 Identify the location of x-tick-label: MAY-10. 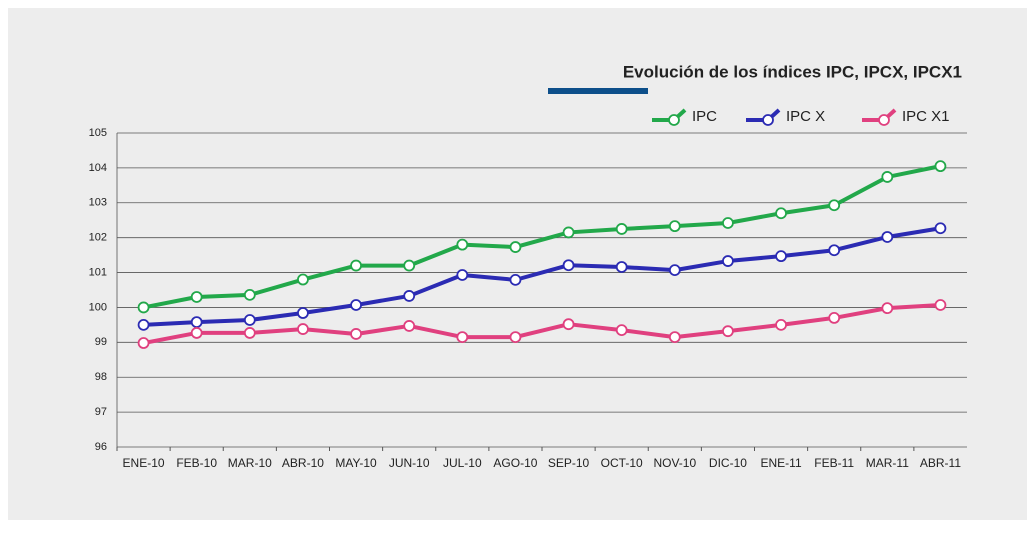
(356, 463).